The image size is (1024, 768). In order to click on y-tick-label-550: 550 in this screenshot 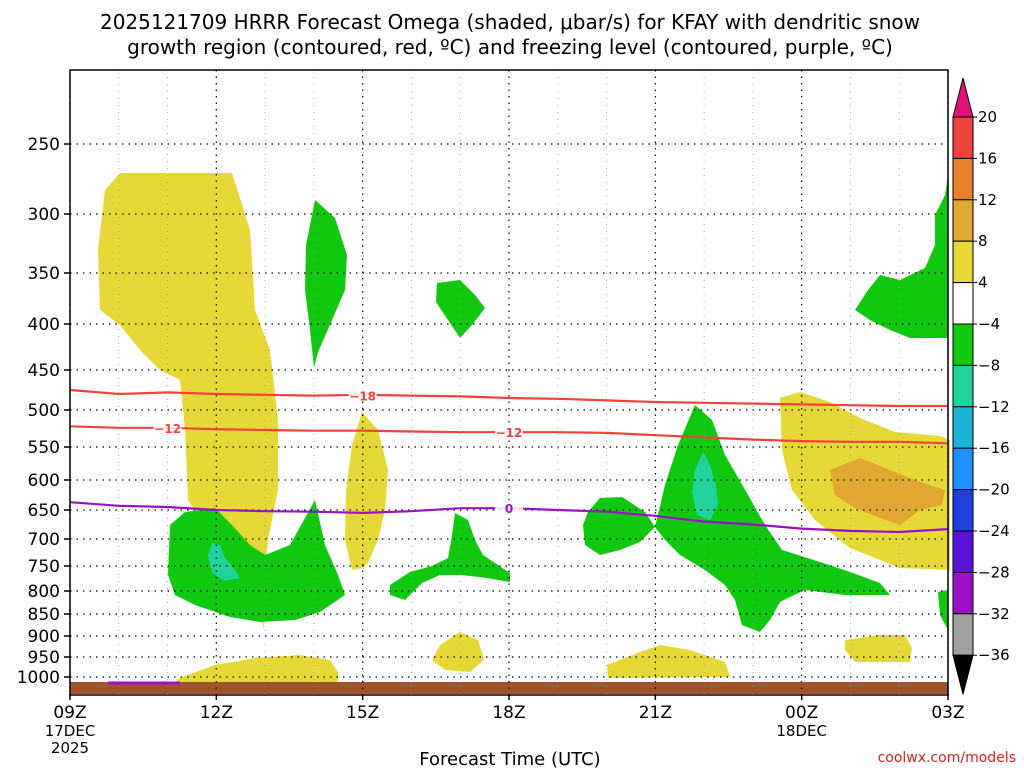, I will do `click(44, 448)`.